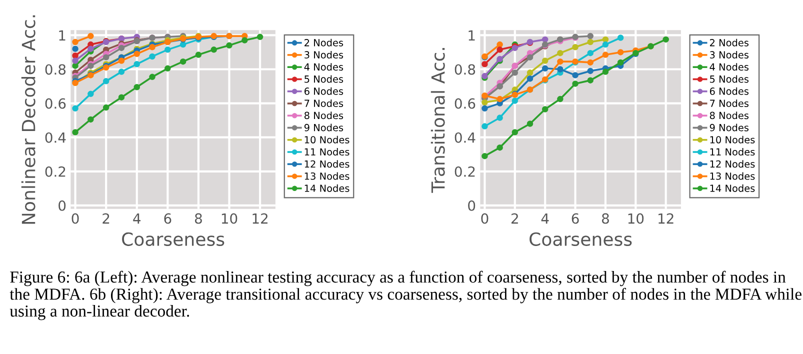 This screenshot has width=803, height=354. I want to click on y-axis-title: Transitional Acc., so click(437, 120).